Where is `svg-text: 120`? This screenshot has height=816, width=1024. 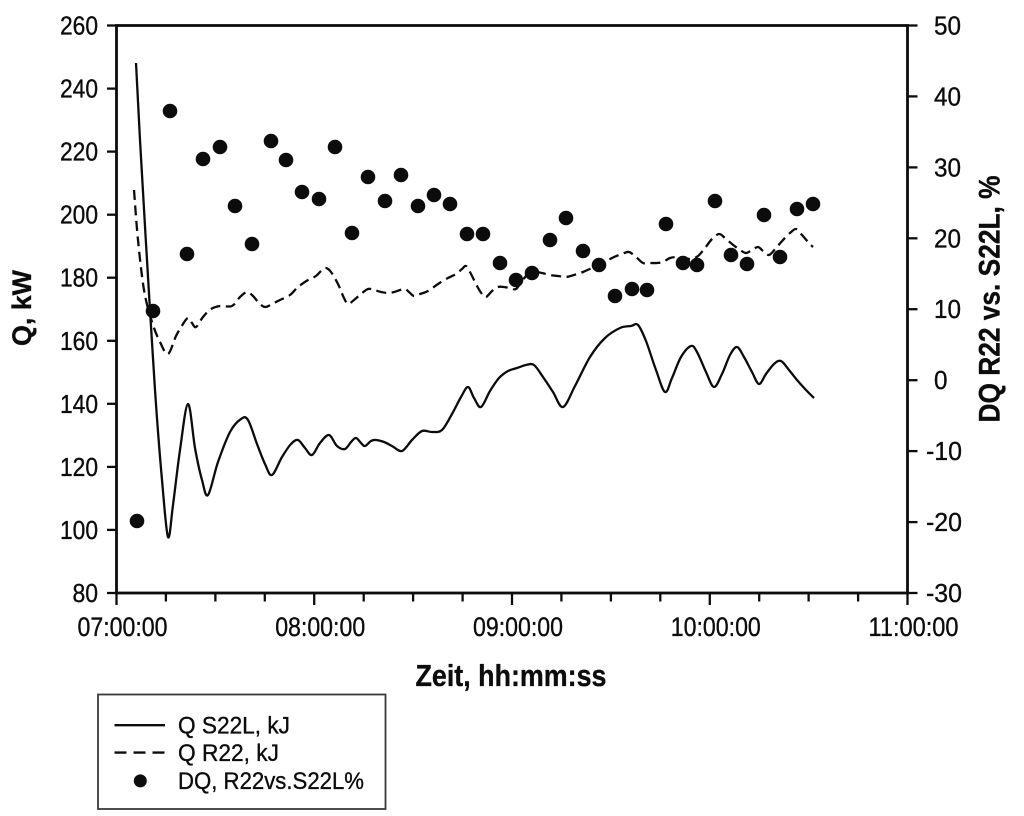 svg-text: 120 is located at coordinates (79, 467).